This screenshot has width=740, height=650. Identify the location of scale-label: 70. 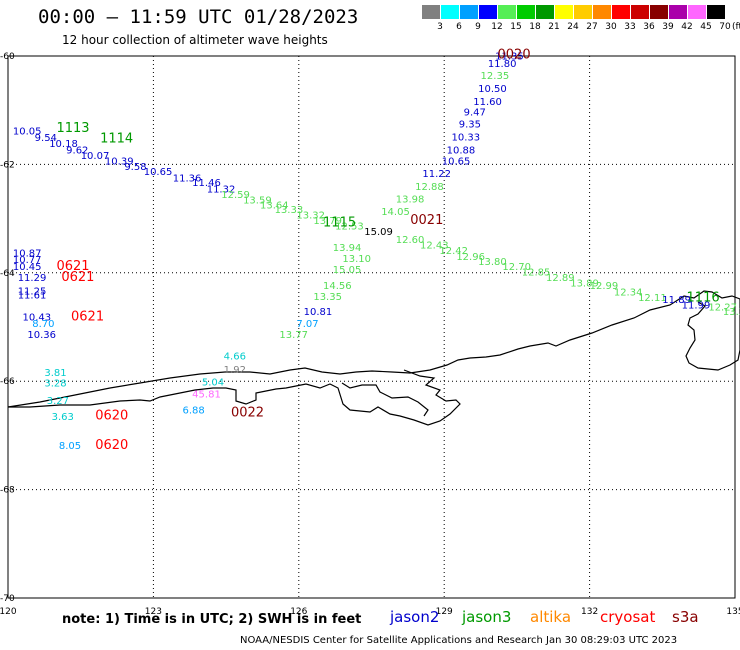
(725, 27).